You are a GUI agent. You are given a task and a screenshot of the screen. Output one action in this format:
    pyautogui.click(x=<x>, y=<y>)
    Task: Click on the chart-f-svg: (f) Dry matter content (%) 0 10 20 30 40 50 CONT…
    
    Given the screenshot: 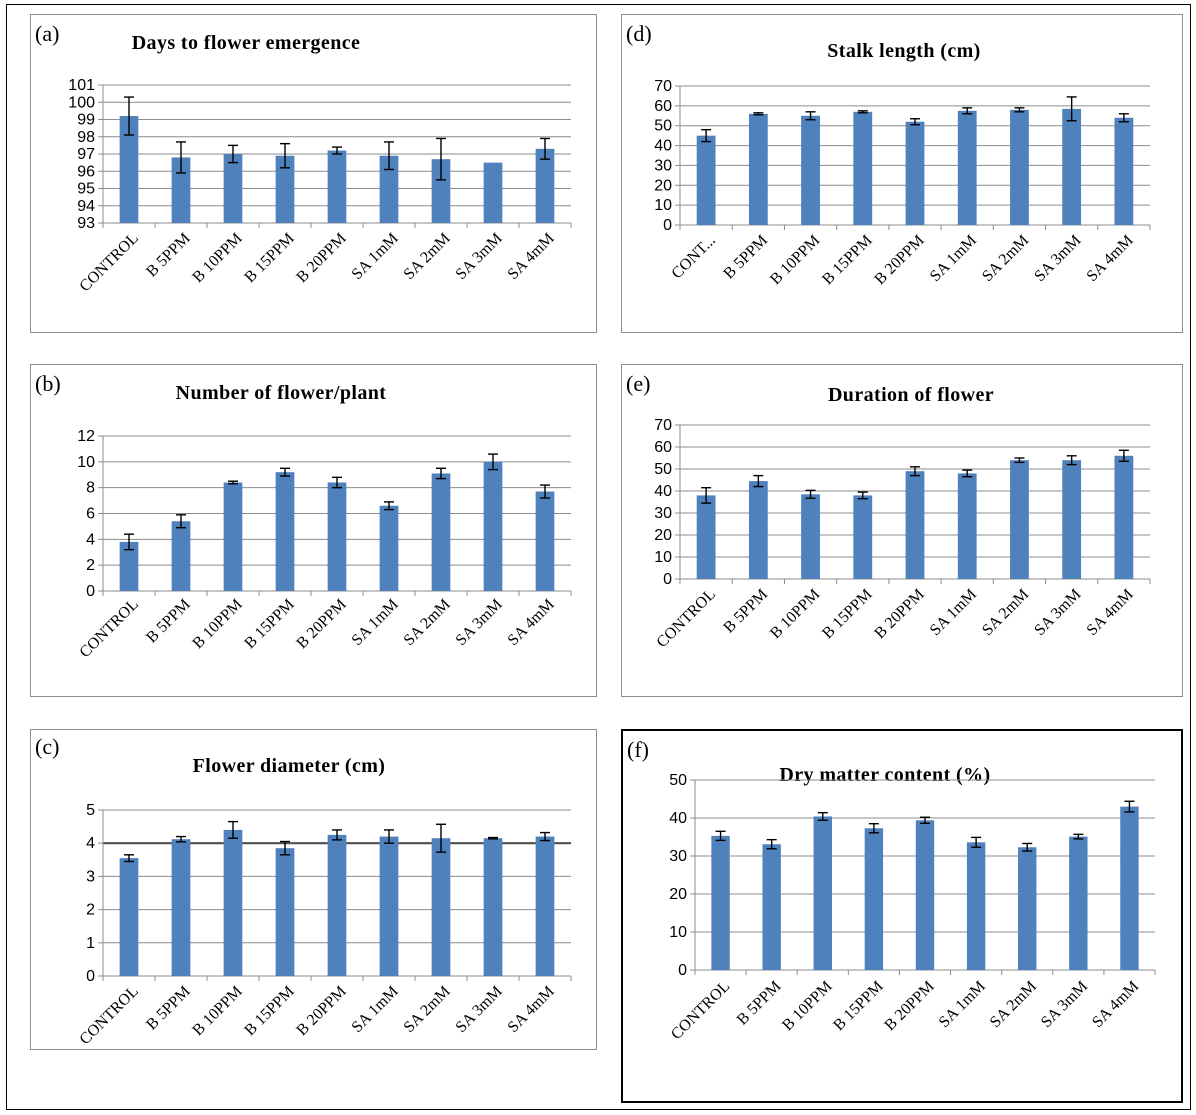 What is the action you would take?
    pyautogui.click(x=891, y=890)
    